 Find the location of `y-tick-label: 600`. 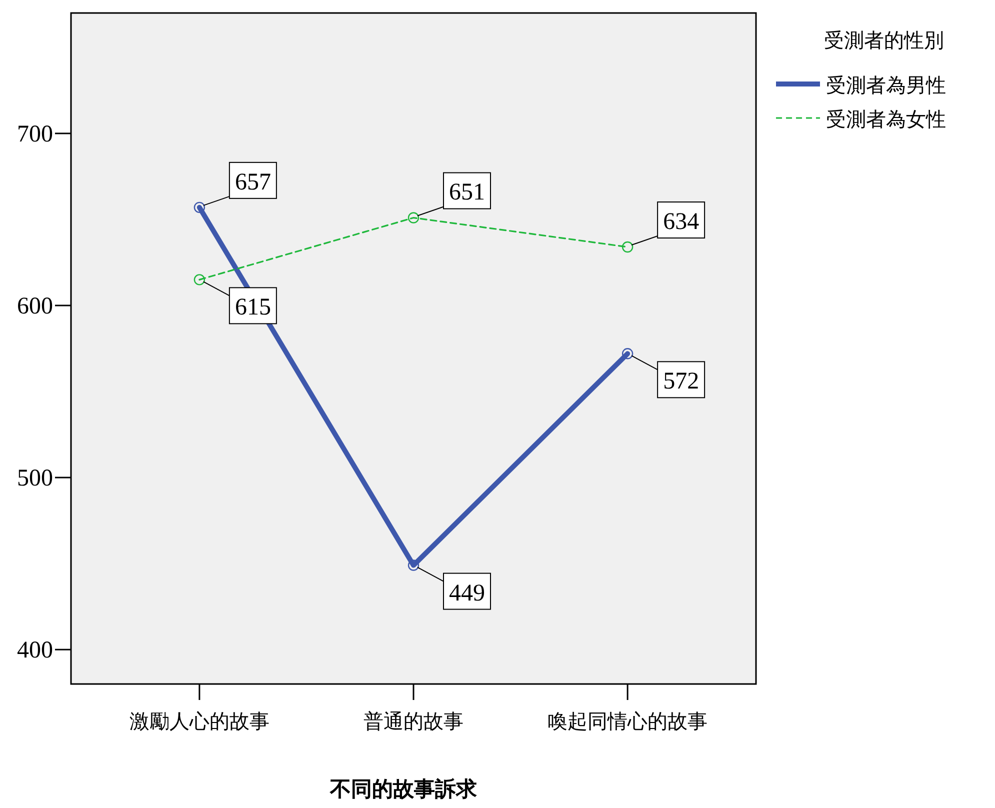

y-tick-label: 600 is located at coordinates (35, 306).